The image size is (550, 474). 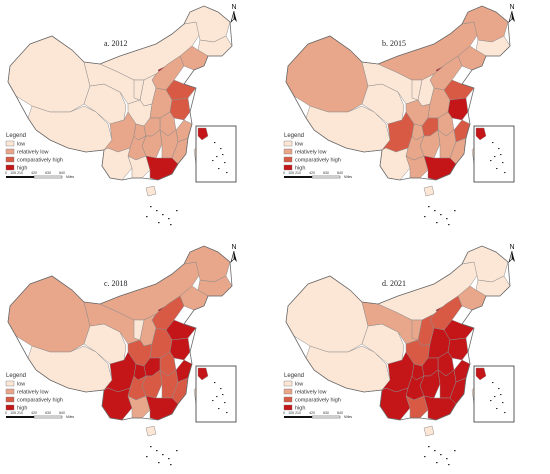 What do you see at coordinates (348, 177) in the screenshot?
I see `scale-unit: Miles` at bounding box center [348, 177].